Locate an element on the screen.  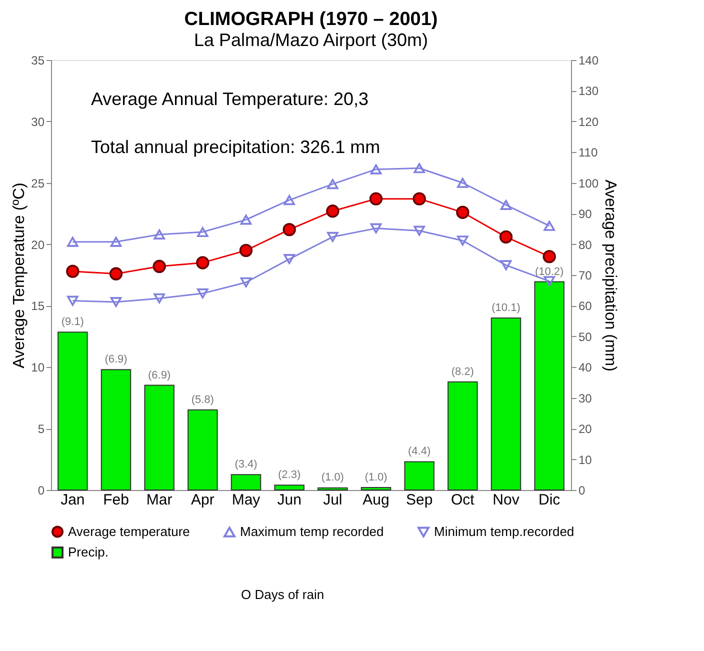
y2-tick-label: 130 is located at coordinates (588, 91).